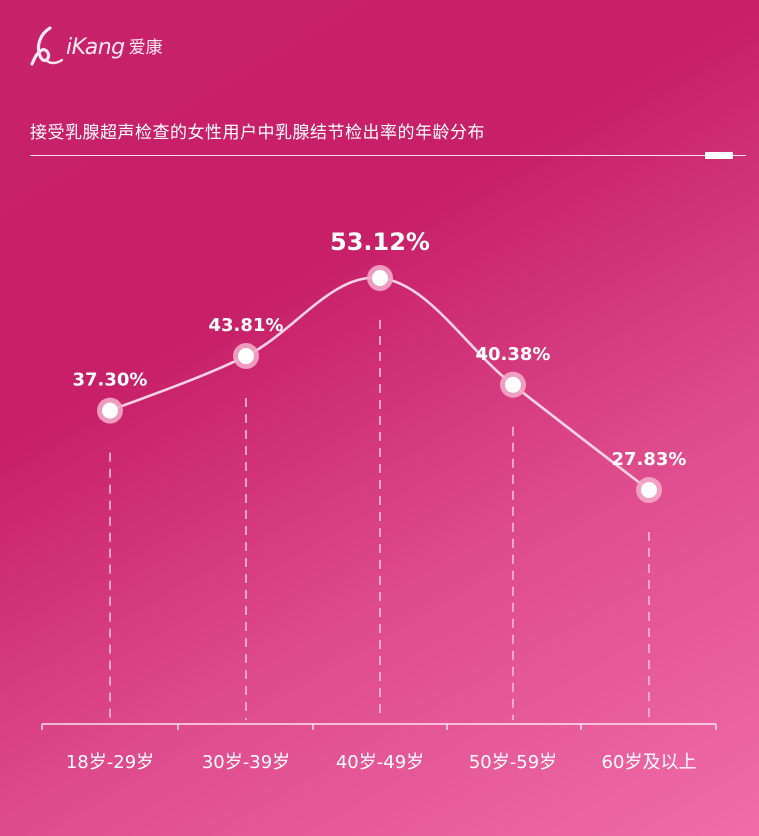  Describe the element at coordinates (246, 325) in the screenshot. I see `data-label: 43.81%` at that location.